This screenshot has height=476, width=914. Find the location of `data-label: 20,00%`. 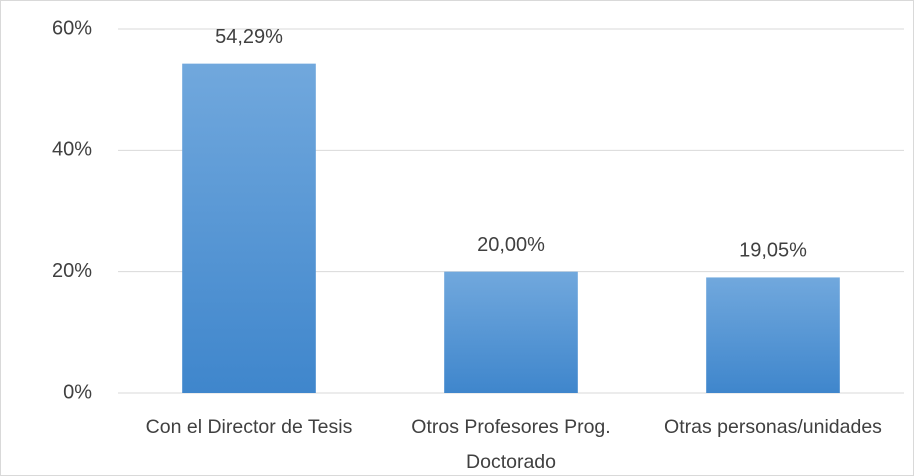

data-label: 20,00% is located at coordinates (511, 245).